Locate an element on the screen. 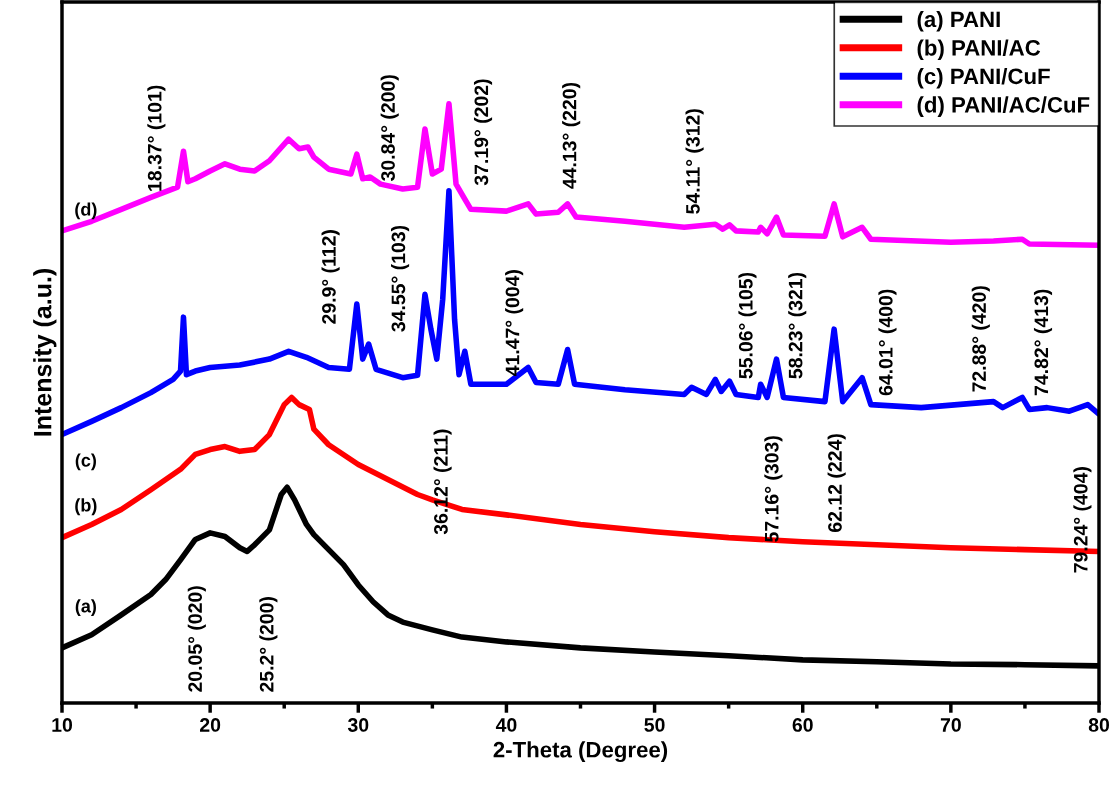 This screenshot has width=1114, height=791. annotation: 74.82° (413) is located at coordinates (1043, 342).